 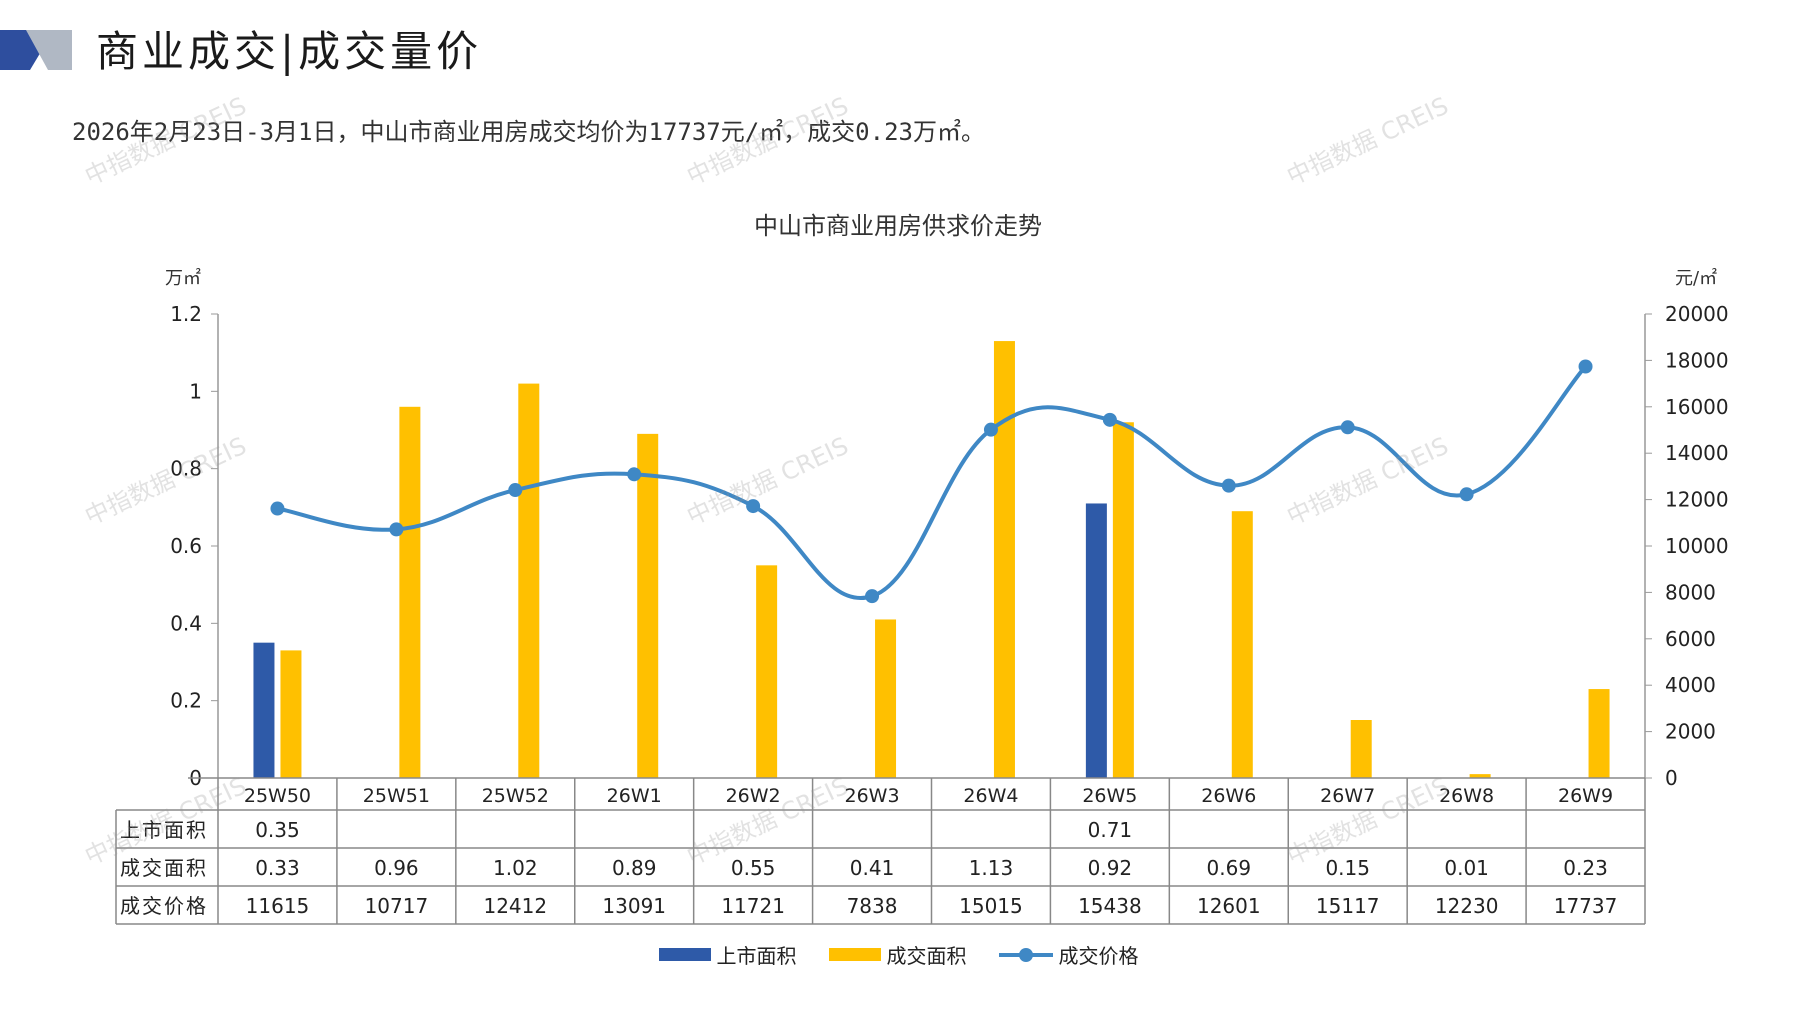 I want to click on table-cell: 12230, so click(x=1467, y=906).